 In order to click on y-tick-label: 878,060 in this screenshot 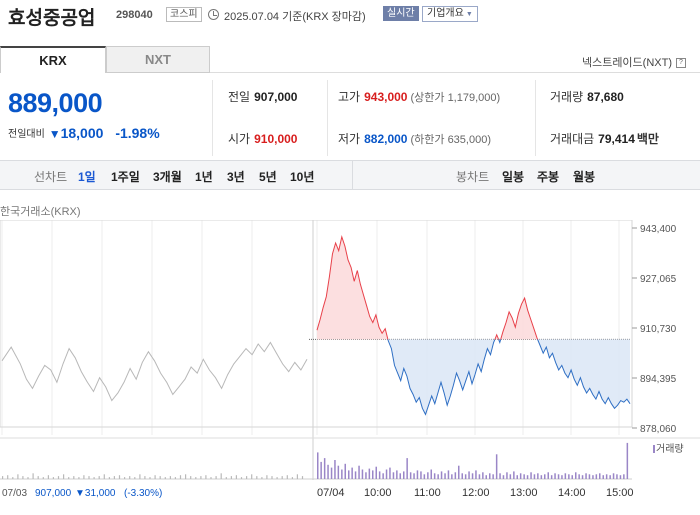, I will do `click(658, 429)`.